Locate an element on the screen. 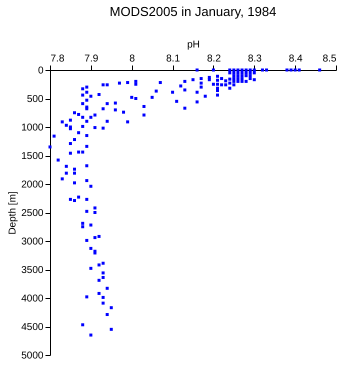 The height and width of the screenshot is (384, 350). x-tick-label: 8.1 is located at coordinates (173, 59).